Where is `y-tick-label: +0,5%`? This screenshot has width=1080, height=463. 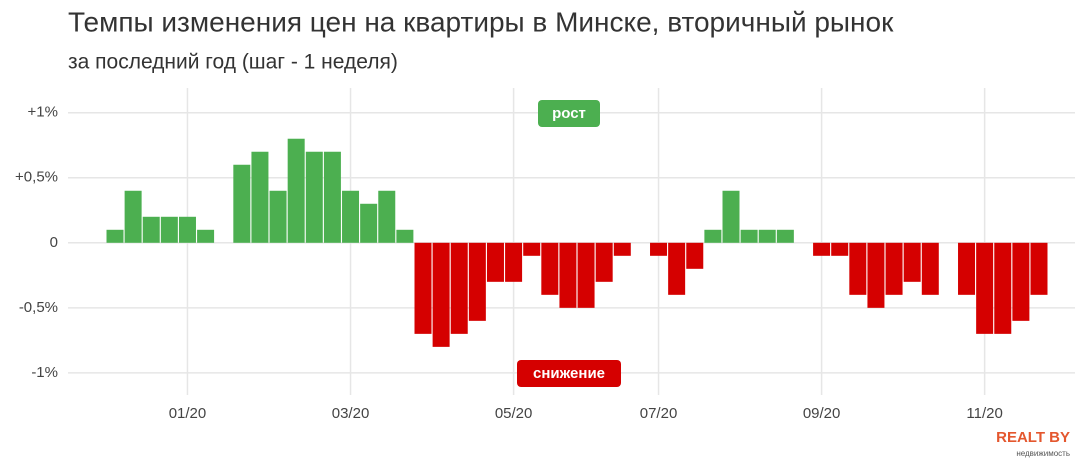 y-tick-label: +0,5% is located at coordinates (36, 177).